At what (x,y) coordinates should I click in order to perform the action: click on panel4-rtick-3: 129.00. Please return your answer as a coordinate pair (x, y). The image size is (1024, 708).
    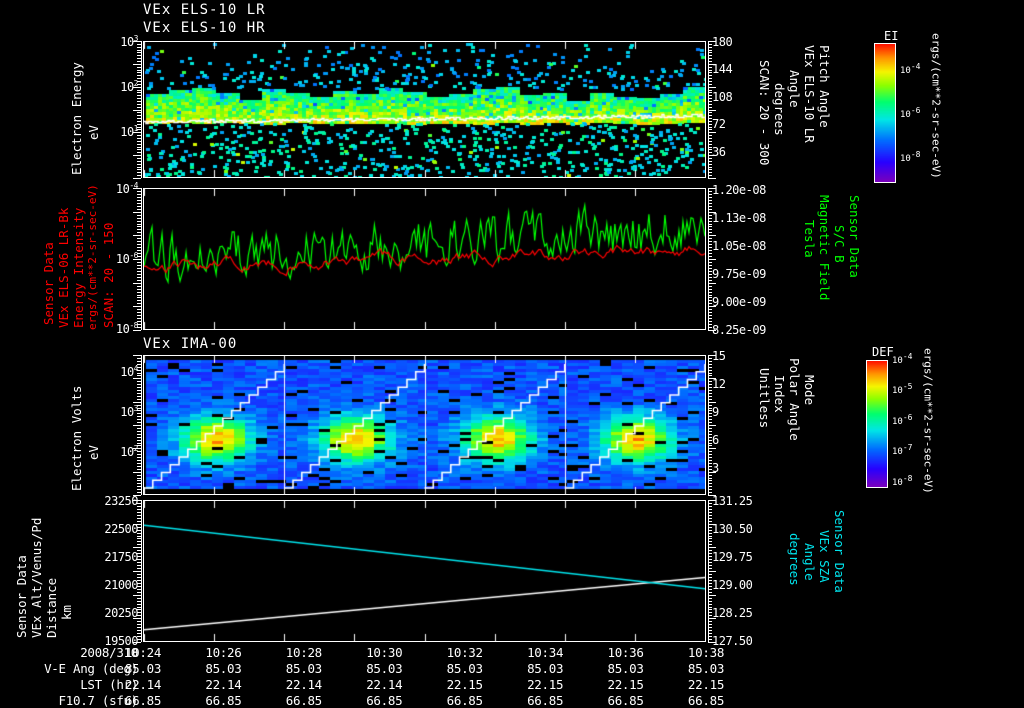
    Looking at the image, I should click on (732, 585).